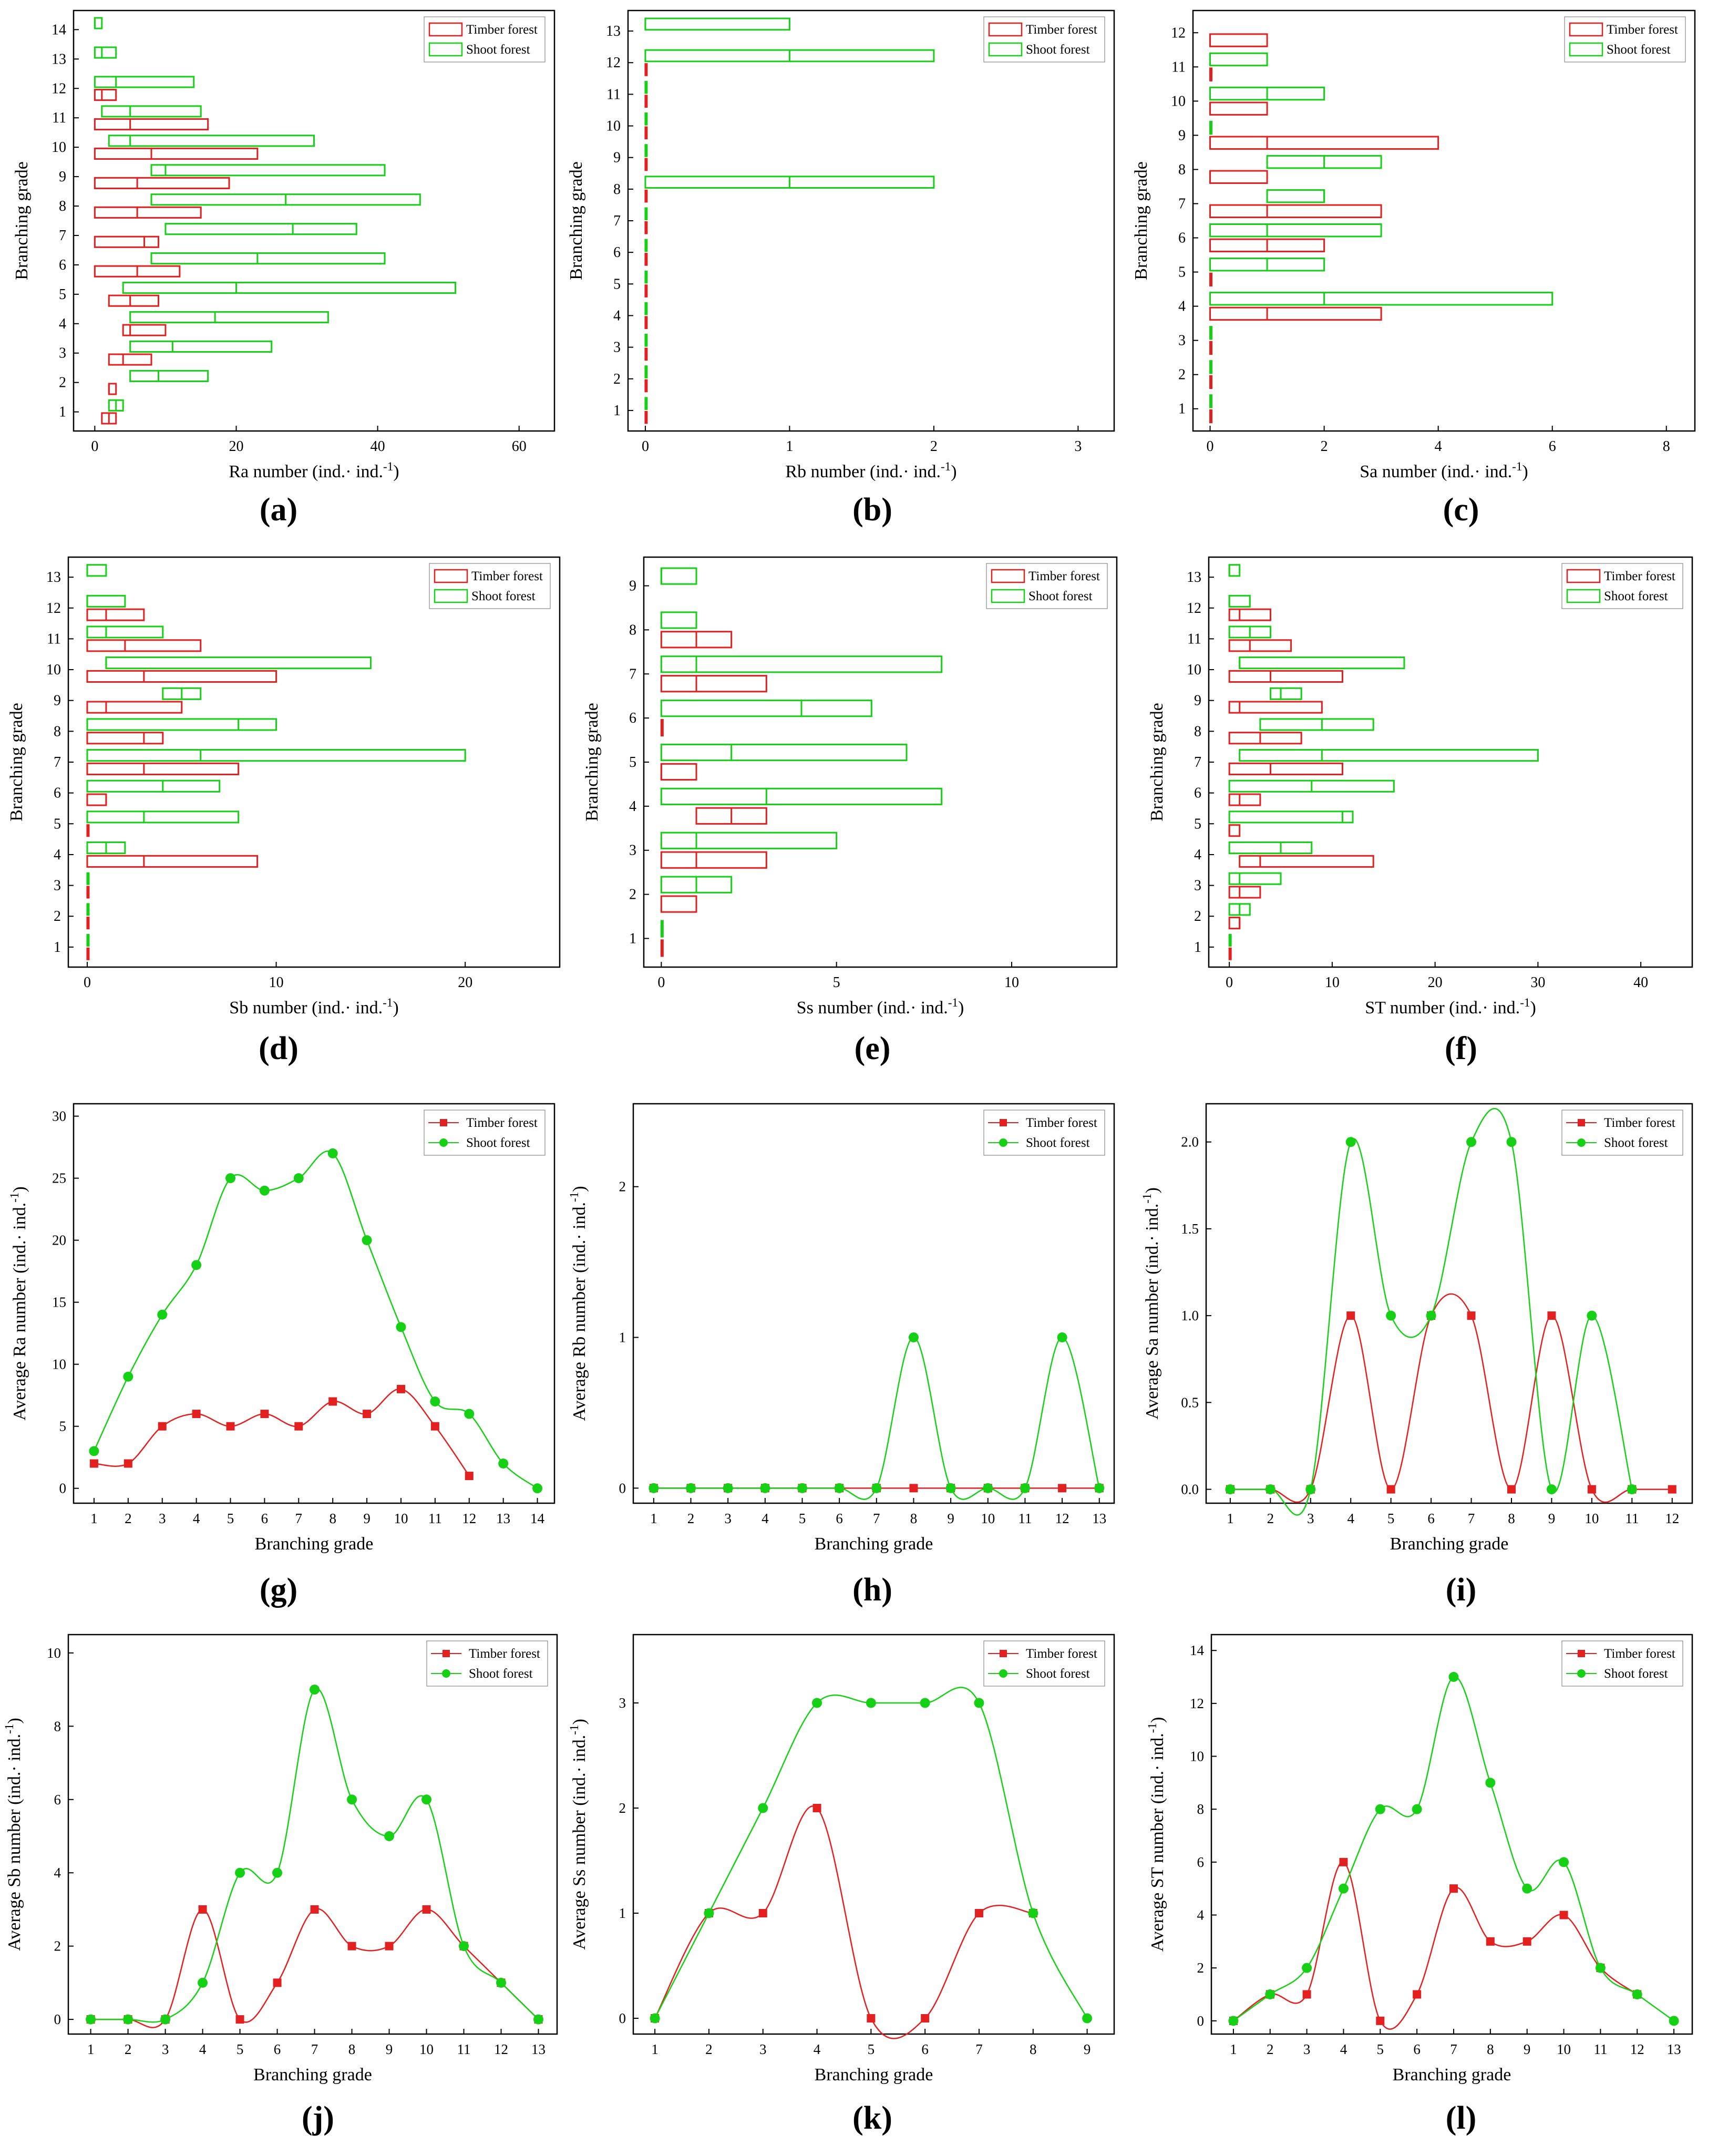 This screenshot has height=2156, width=1718. What do you see at coordinates (63, 1488) in the screenshot?
I see `y-tick-label: 0` at bounding box center [63, 1488].